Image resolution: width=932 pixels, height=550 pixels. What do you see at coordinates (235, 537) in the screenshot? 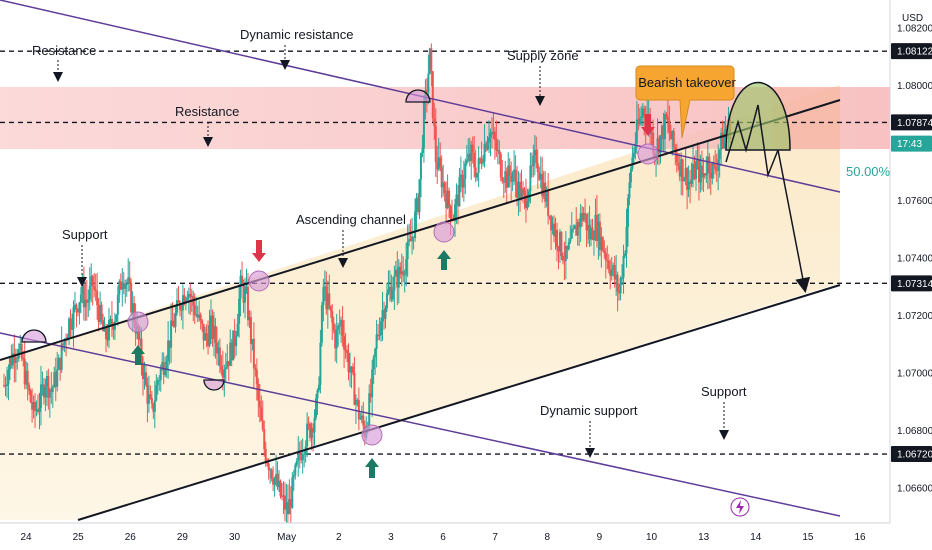
I see `x-tick-label: 30` at bounding box center [235, 537].